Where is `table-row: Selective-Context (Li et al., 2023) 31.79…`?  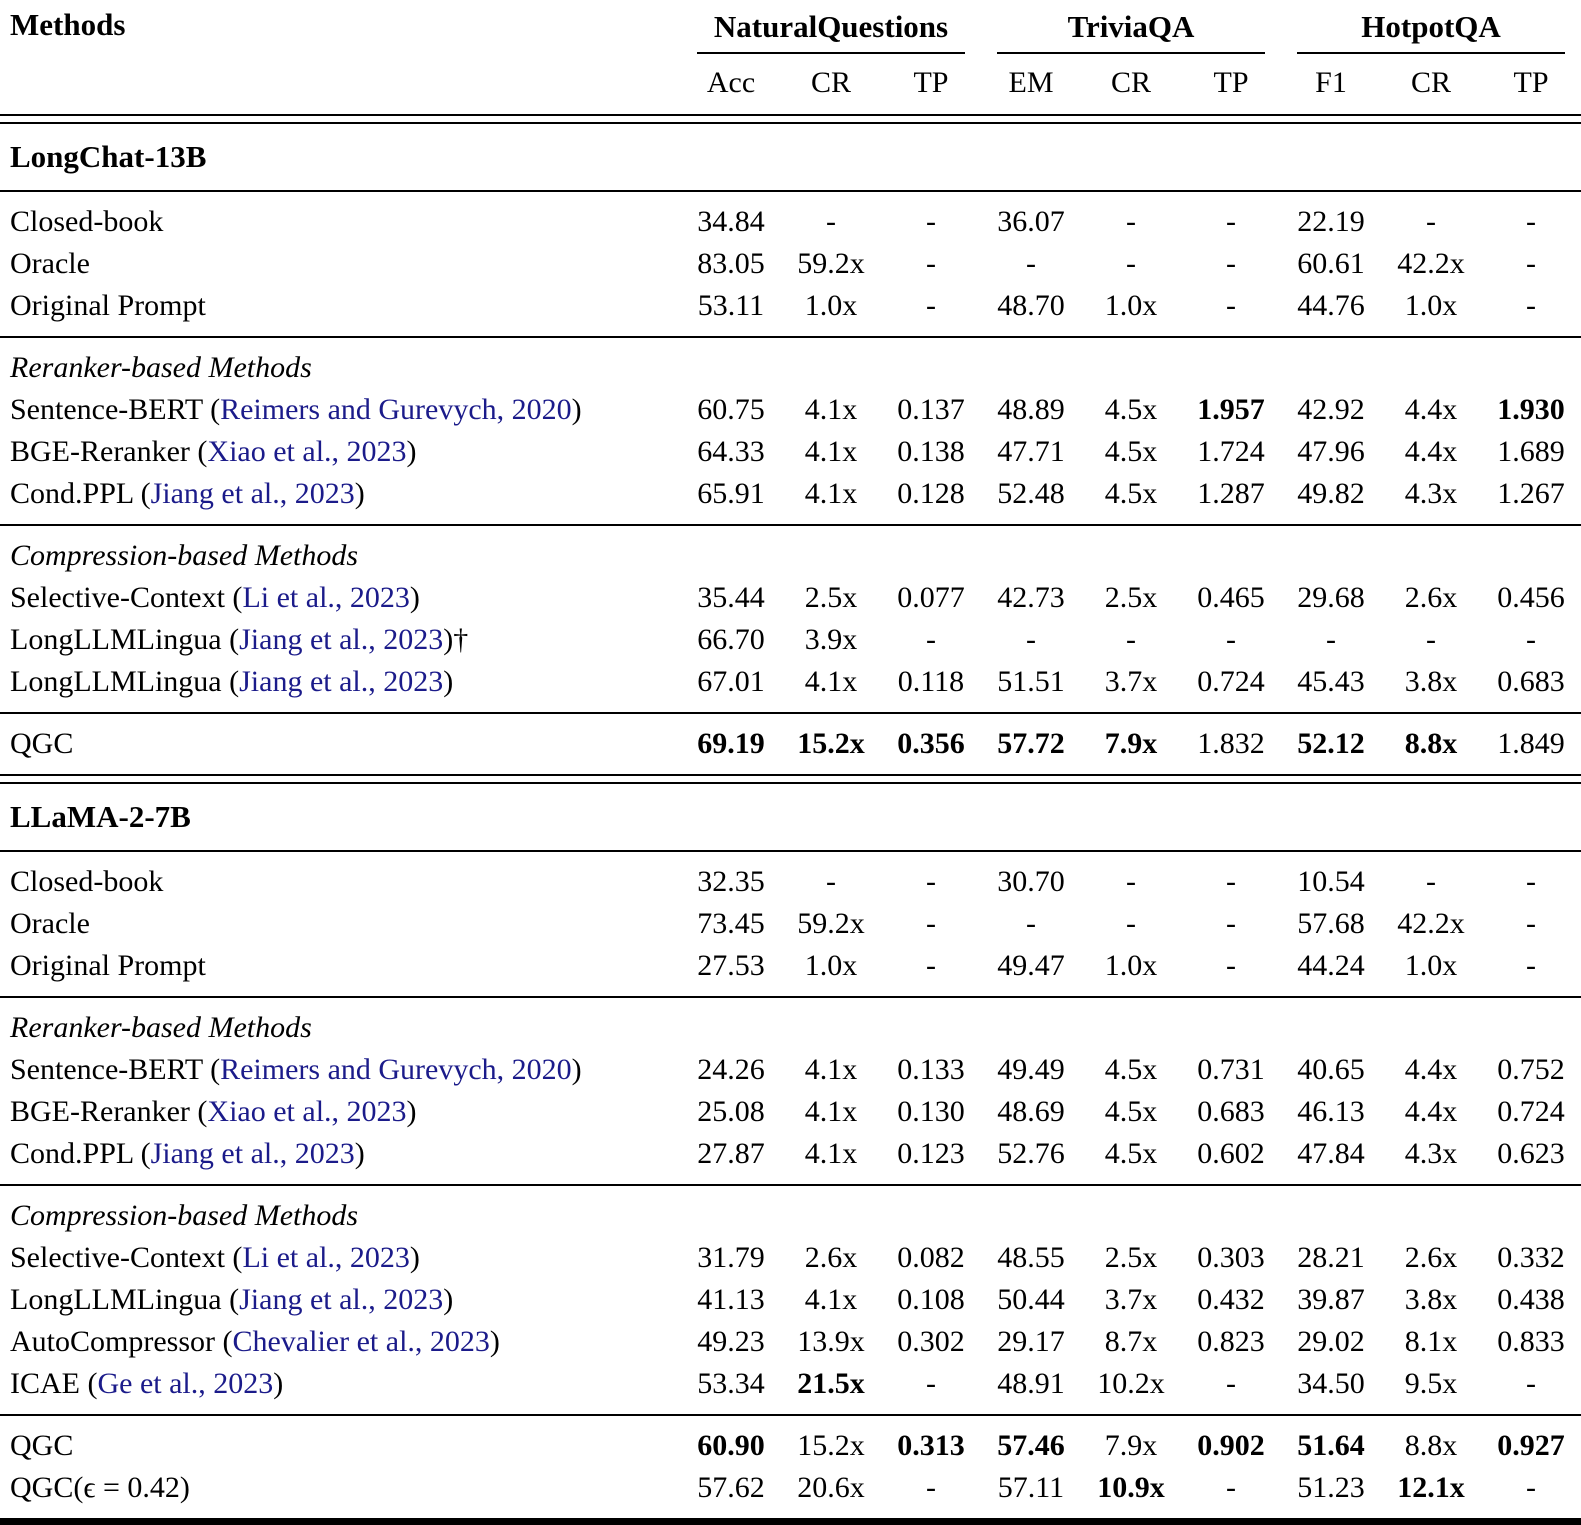 table-row: Selective-Context (Li et al., 2023) 31.79… is located at coordinates (790, 1258).